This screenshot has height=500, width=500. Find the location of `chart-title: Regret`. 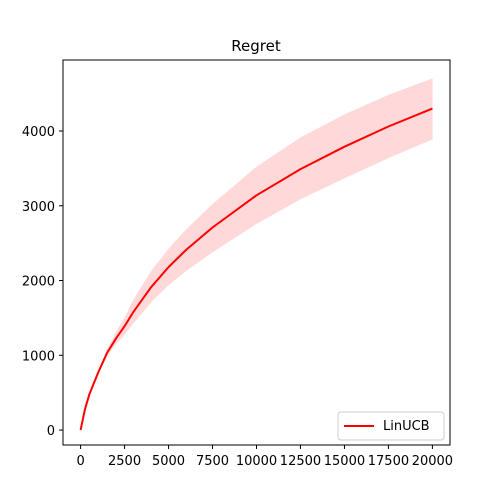

chart-title: Regret is located at coordinates (256, 46).